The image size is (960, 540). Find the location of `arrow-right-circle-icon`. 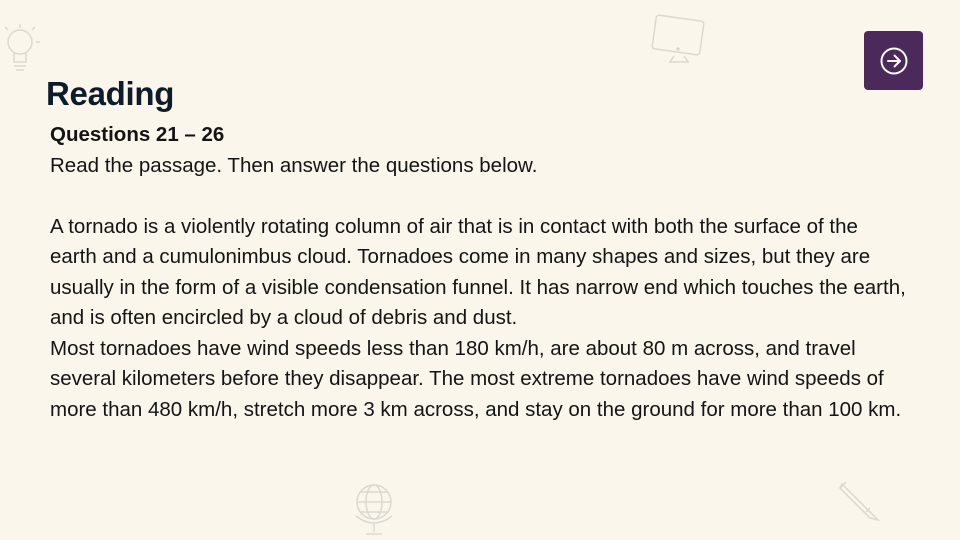

arrow-right-circle-icon is located at coordinates (893, 60).